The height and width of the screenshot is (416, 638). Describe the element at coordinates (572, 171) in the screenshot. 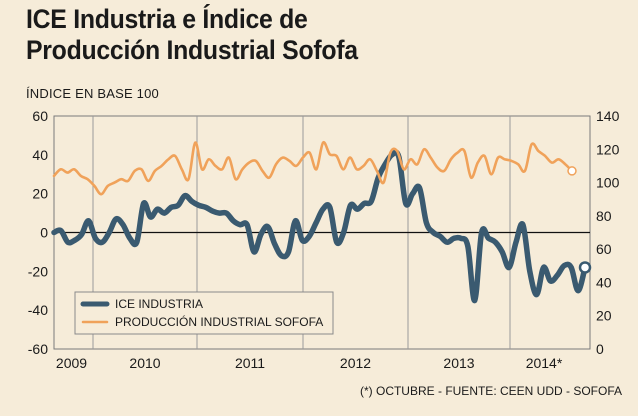

I see `endpoint-marker-sofofa` at that location.